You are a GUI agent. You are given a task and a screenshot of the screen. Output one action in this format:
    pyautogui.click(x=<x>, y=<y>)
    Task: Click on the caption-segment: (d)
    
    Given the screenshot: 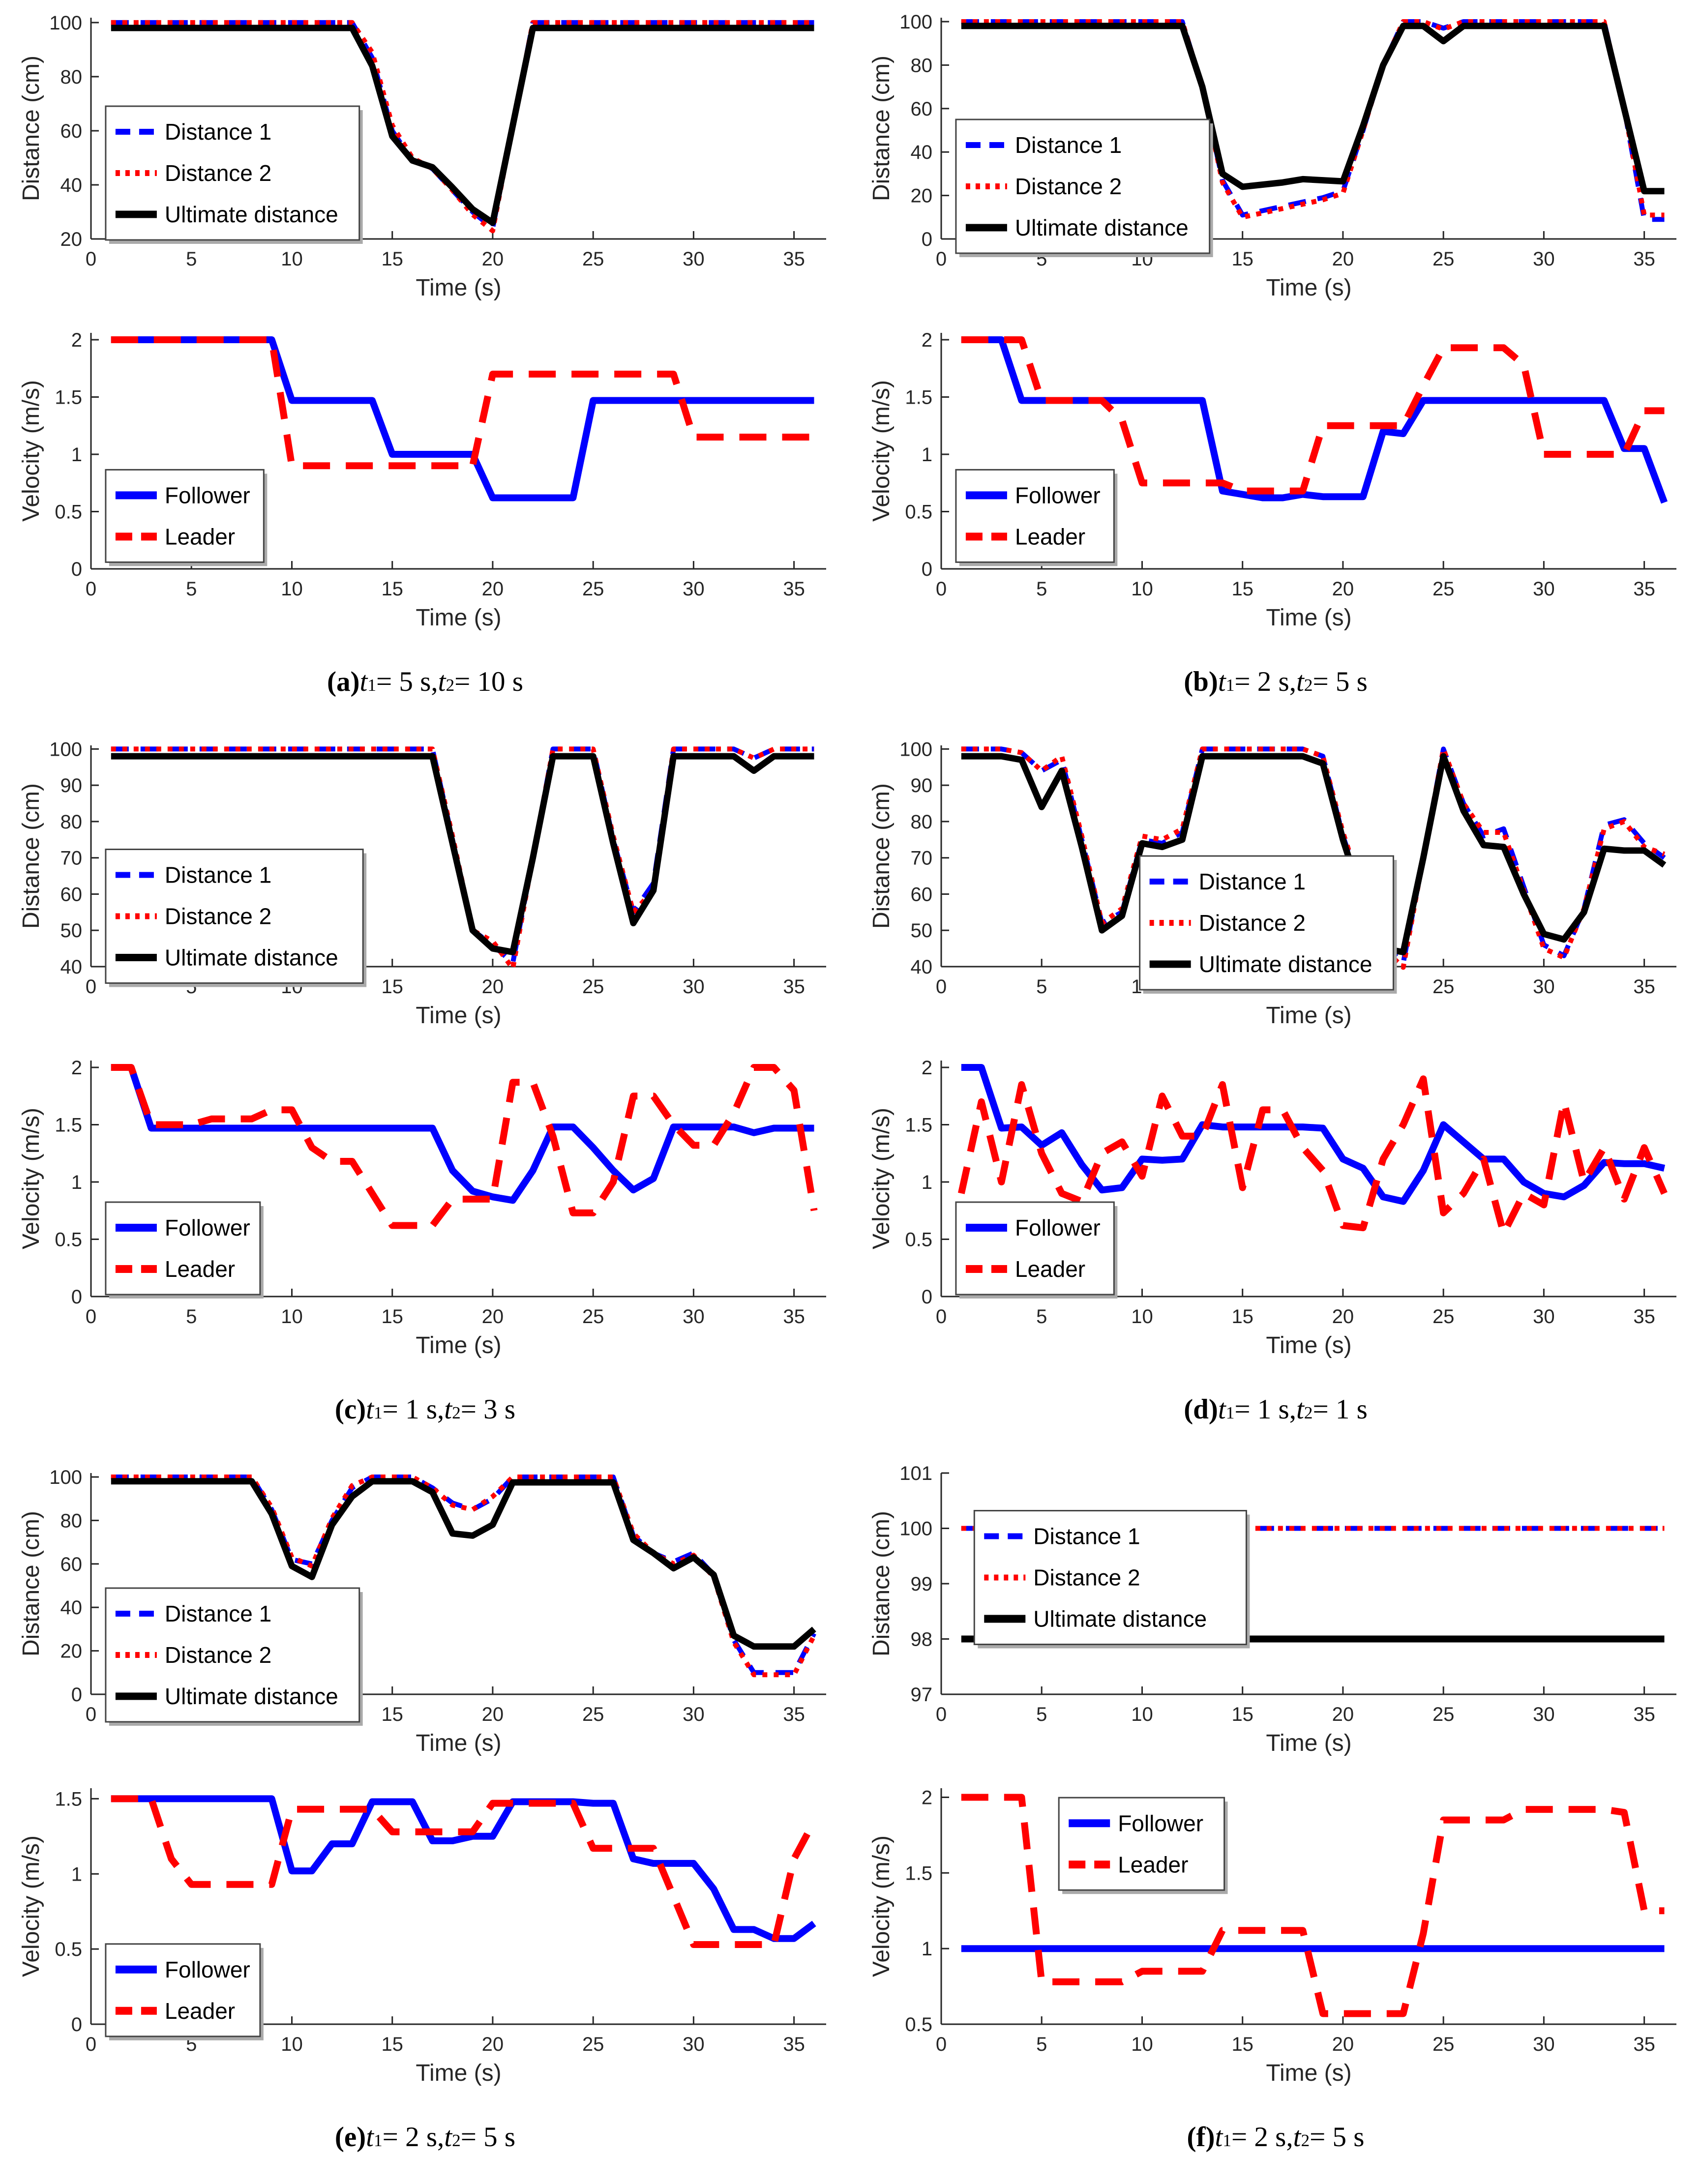 What is the action you would take?
    pyautogui.click(x=1201, y=1409)
    